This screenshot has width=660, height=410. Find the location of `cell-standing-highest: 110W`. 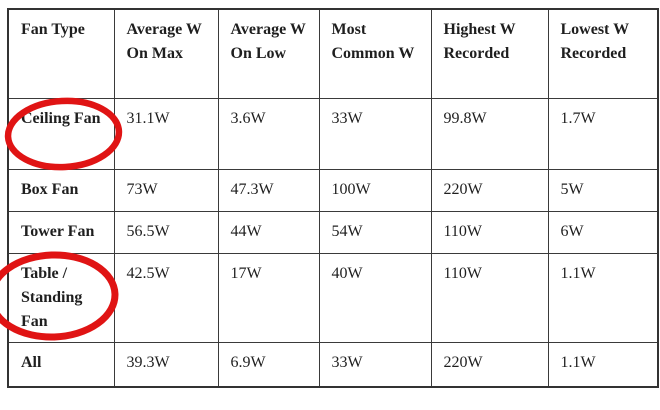

cell-standing-highest: 110W is located at coordinates (489, 297).